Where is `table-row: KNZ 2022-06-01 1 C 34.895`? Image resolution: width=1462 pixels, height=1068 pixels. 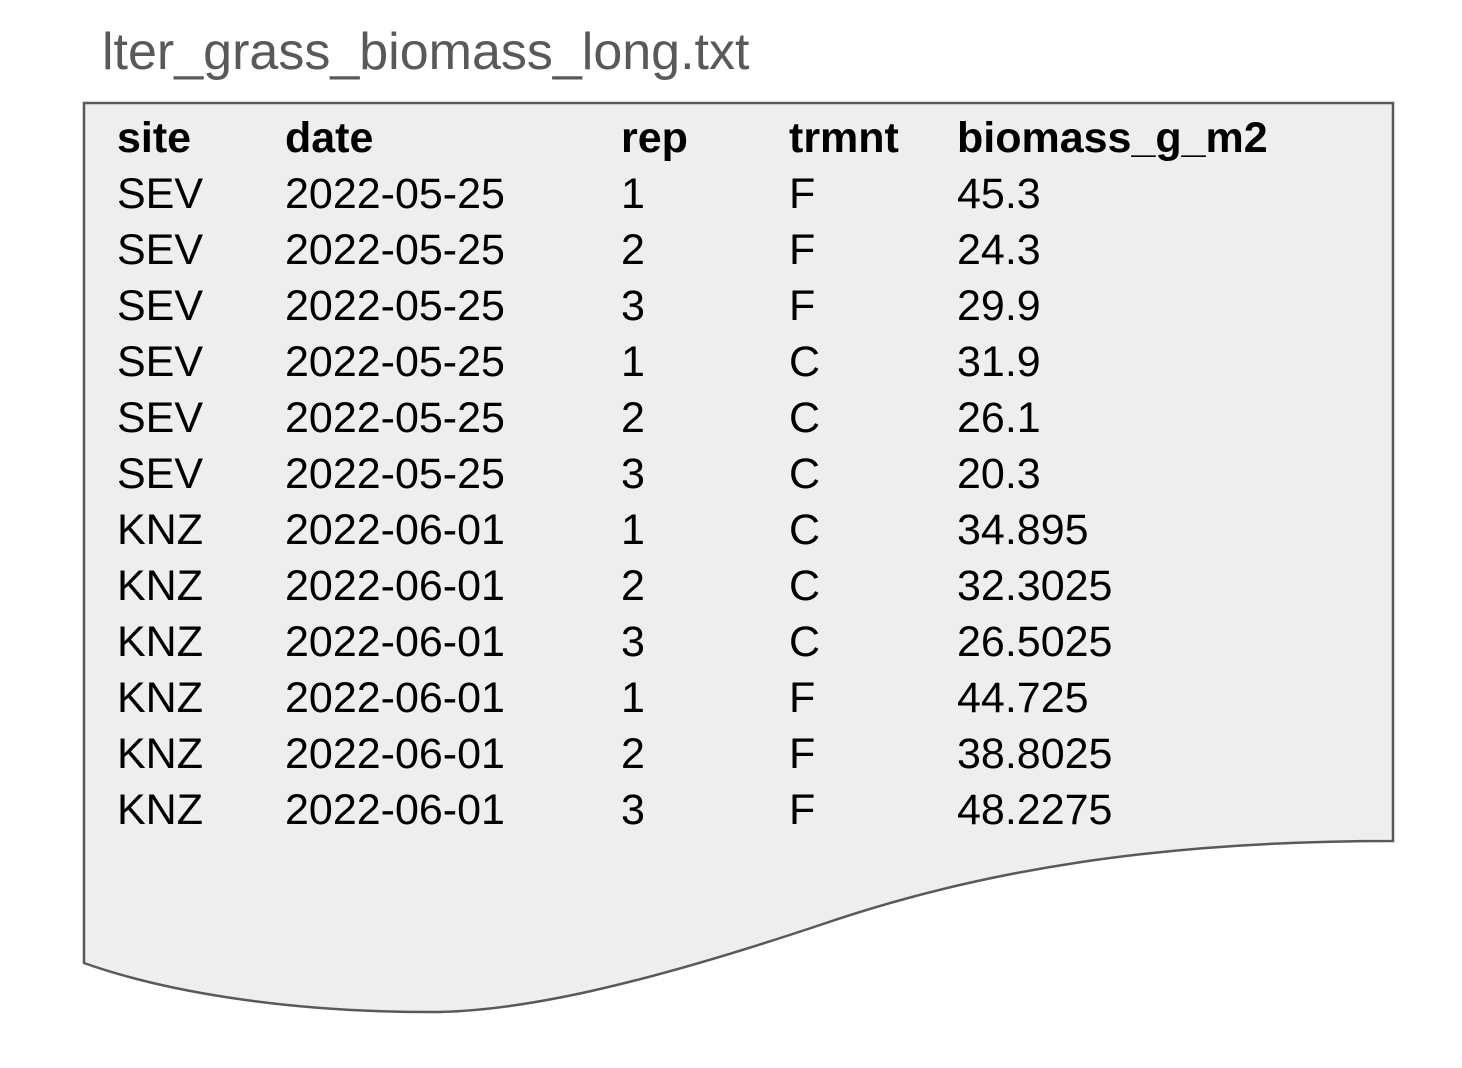
table-row: KNZ 2022-06-01 1 C 34.895 is located at coordinates (737, 530).